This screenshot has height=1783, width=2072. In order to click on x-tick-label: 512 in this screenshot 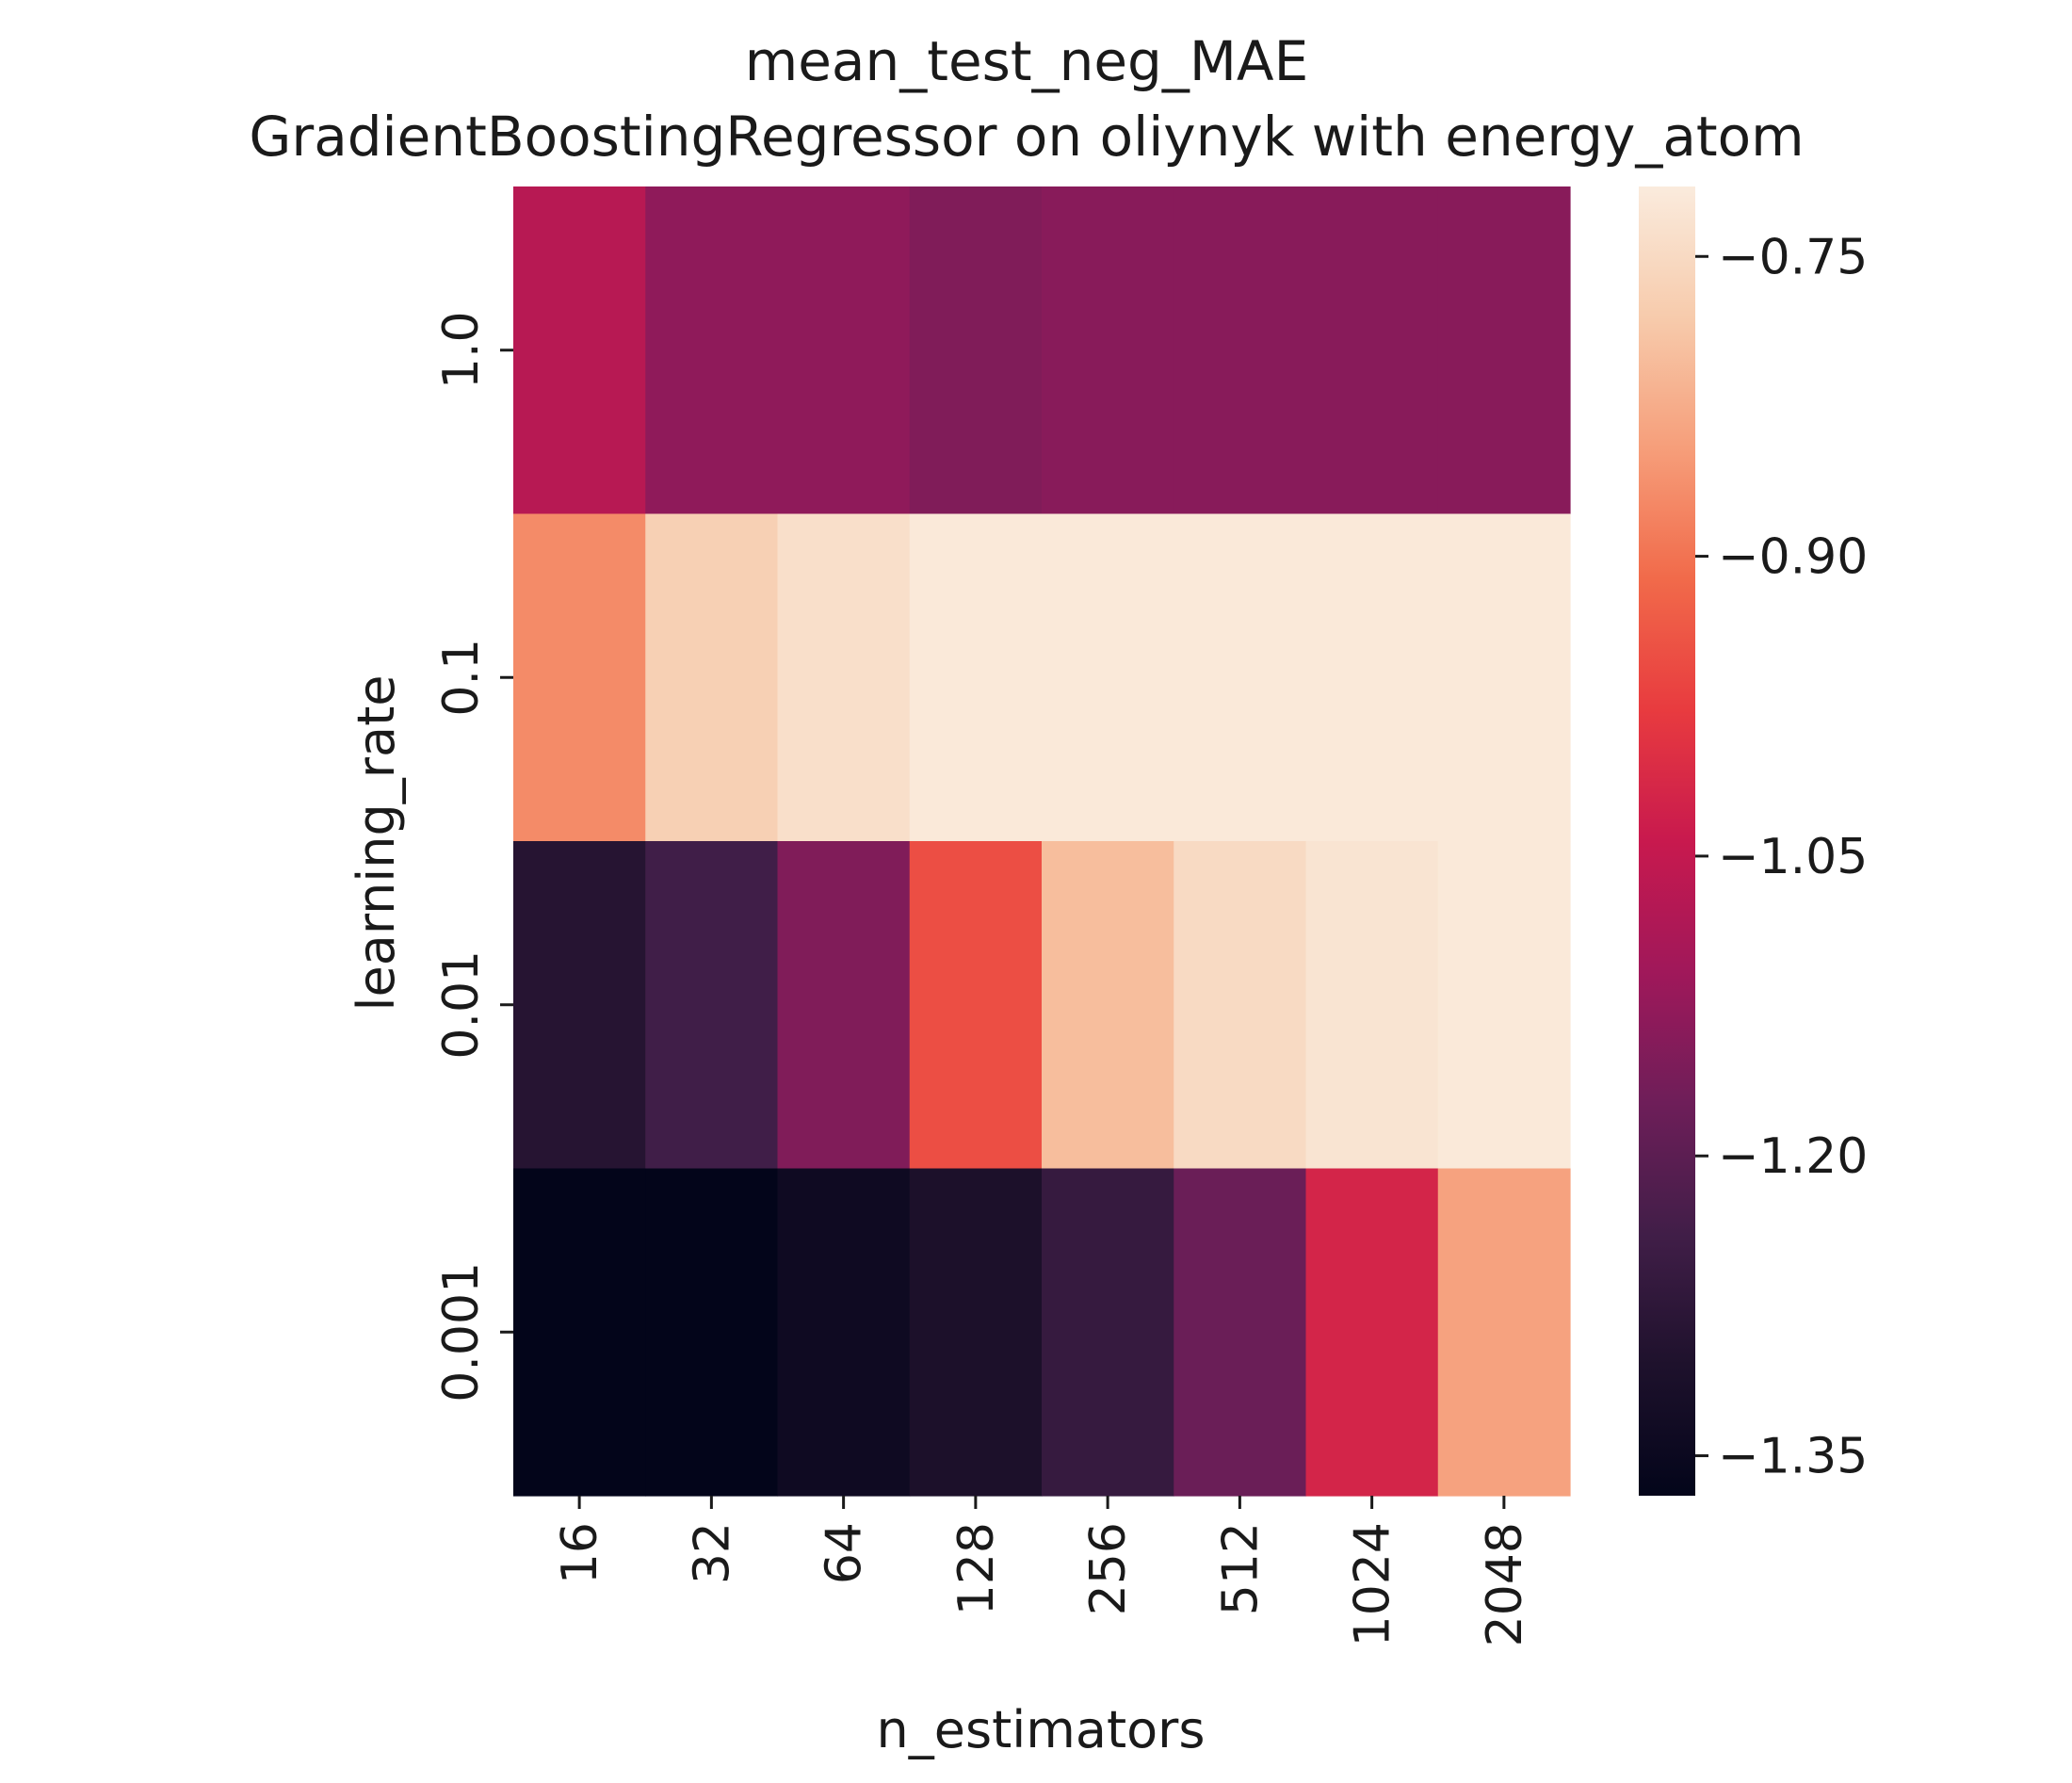, I will do `click(1240, 1568)`.